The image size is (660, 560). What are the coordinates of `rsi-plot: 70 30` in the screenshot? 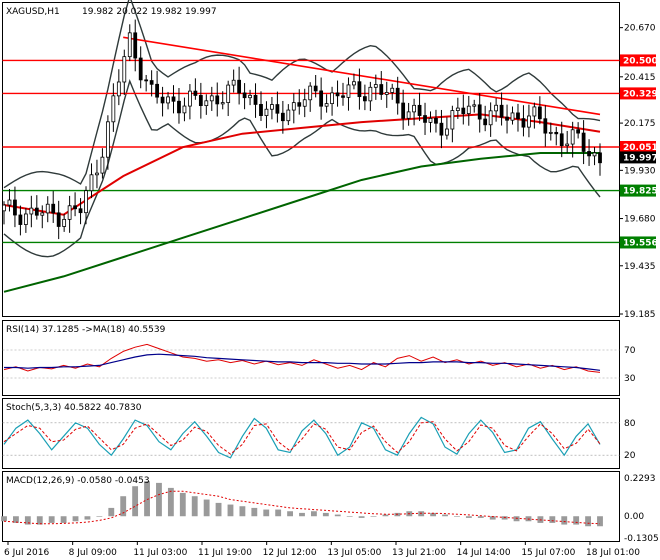 It's located at (319, 363).